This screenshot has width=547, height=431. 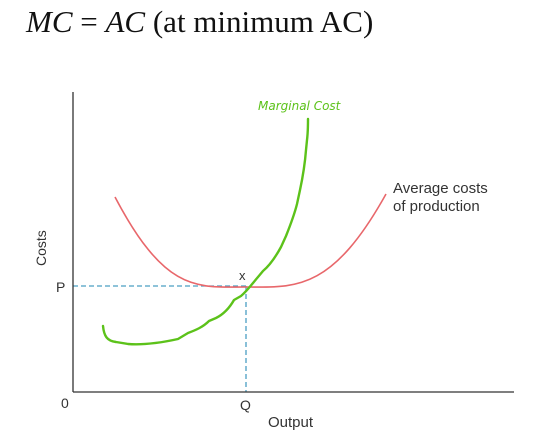 I want to click on mc-symbol: MC, so click(x=49, y=21).